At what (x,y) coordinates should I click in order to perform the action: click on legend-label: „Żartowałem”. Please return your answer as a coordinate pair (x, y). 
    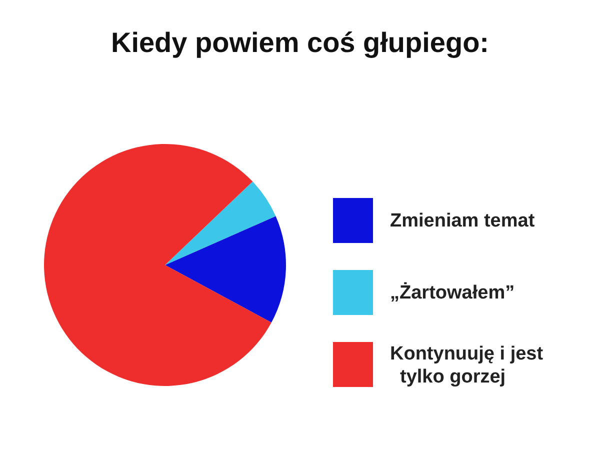
    Looking at the image, I should click on (452, 293).